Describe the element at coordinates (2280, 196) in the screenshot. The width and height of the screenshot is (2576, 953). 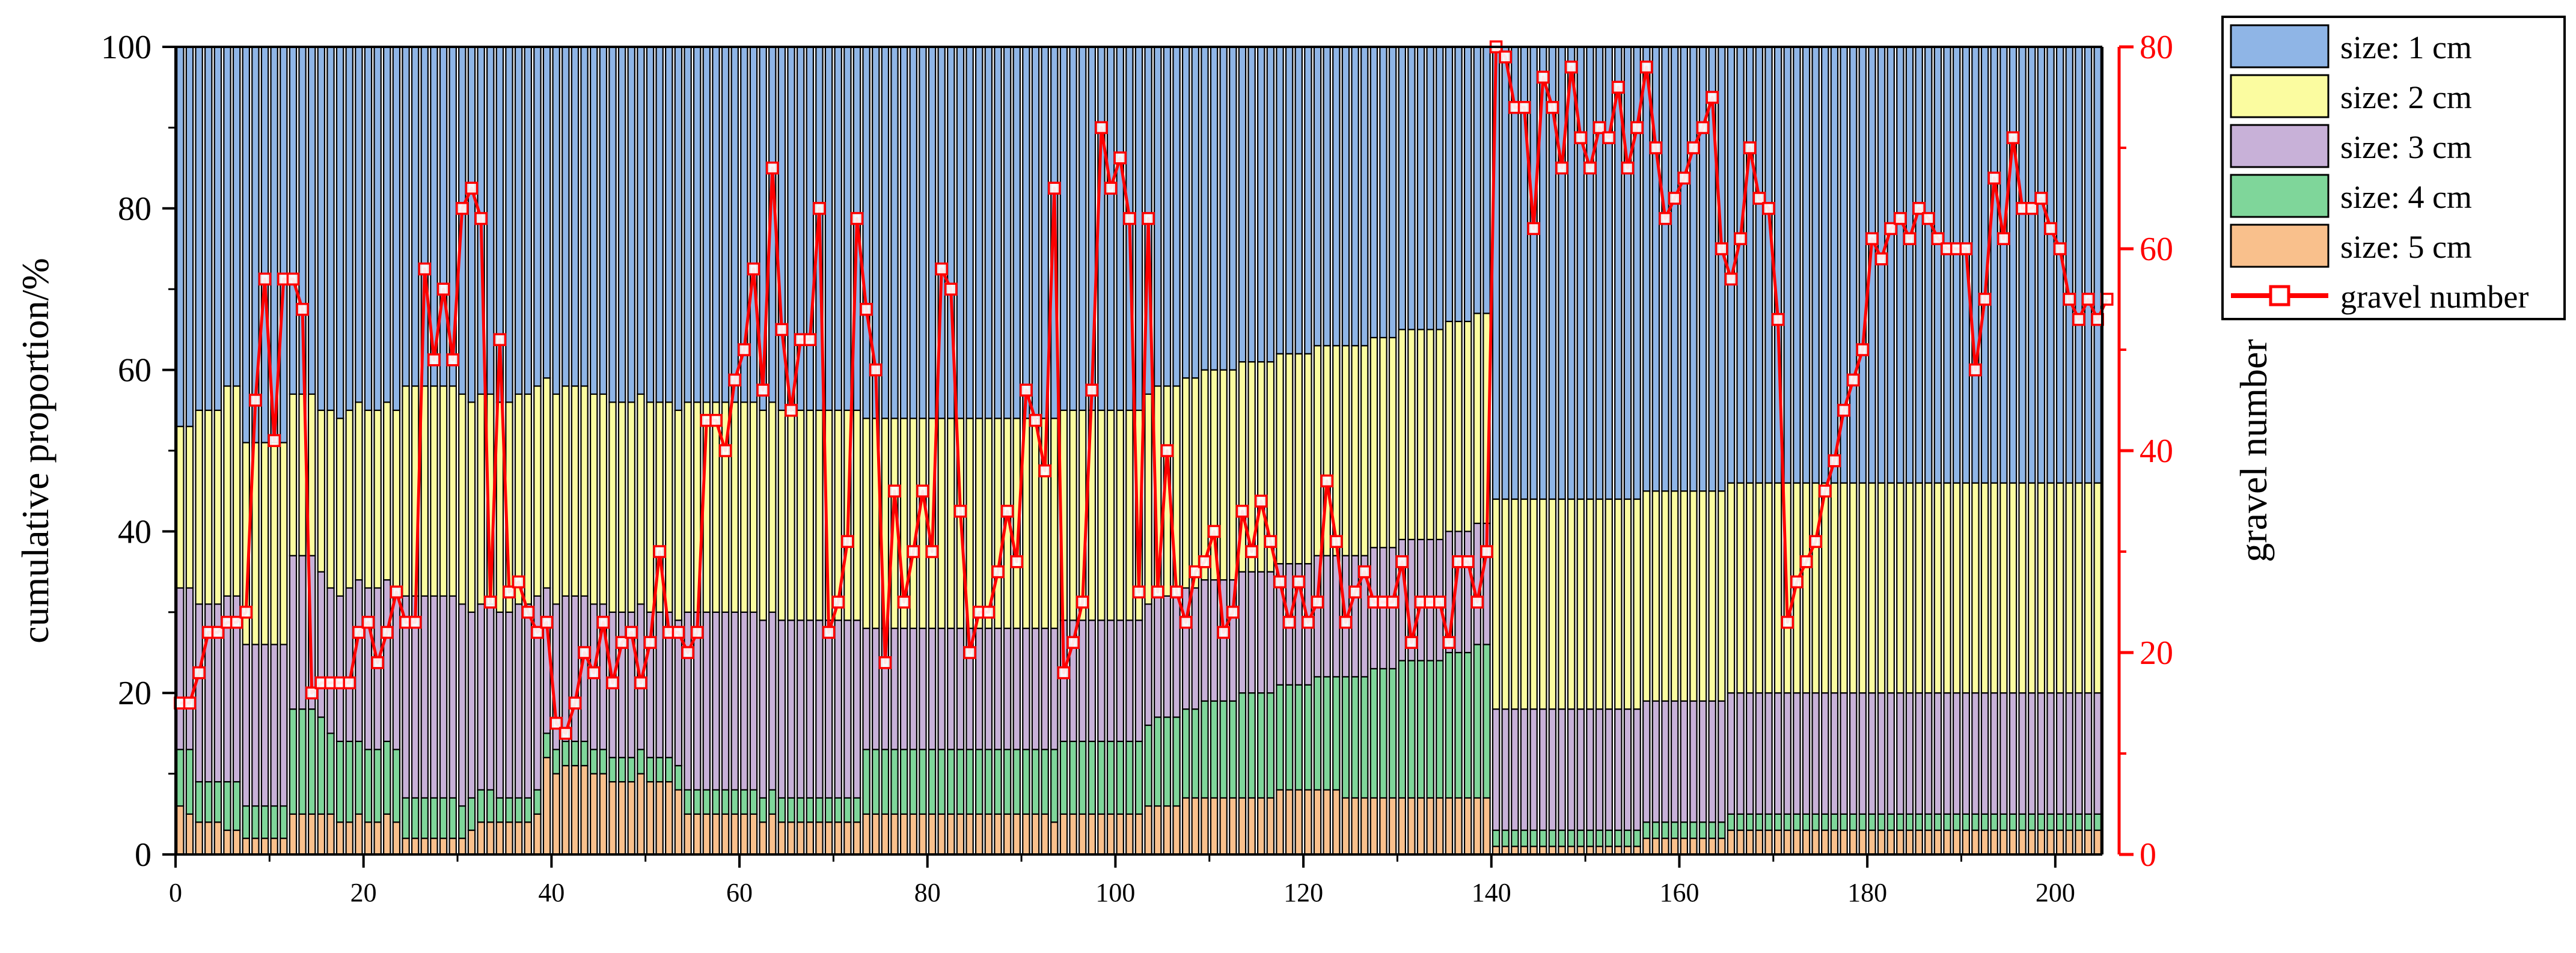
I see `legend-swatch-size-4-cm` at that location.